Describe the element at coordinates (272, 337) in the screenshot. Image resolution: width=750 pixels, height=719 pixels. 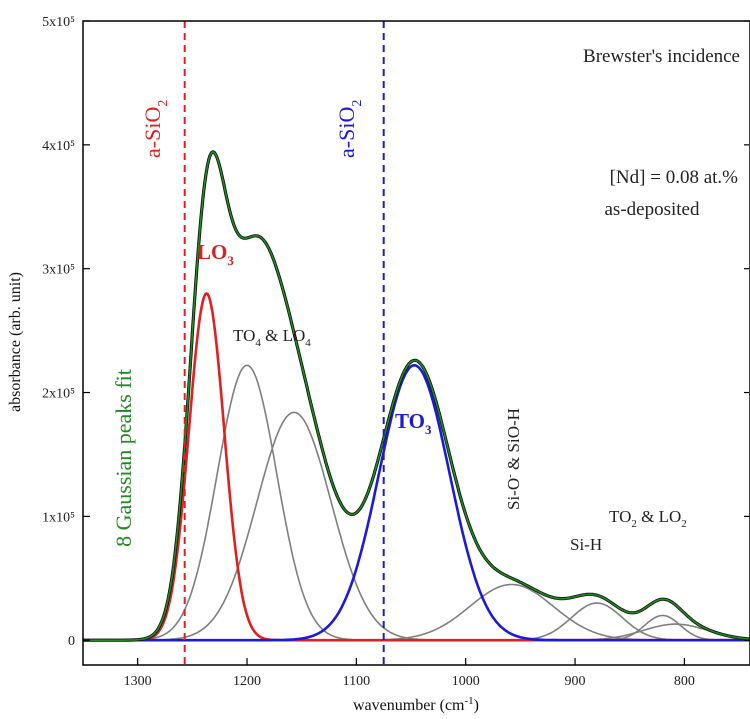
I see `to4-lo4-label: TO4 & LO4` at that location.